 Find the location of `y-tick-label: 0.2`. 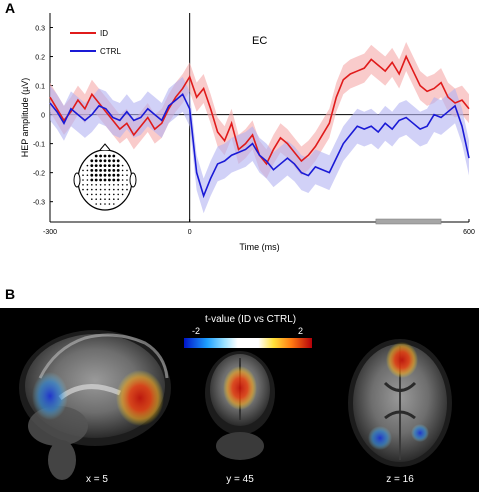

y-tick-label: 0.2 is located at coordinates (40, 58).